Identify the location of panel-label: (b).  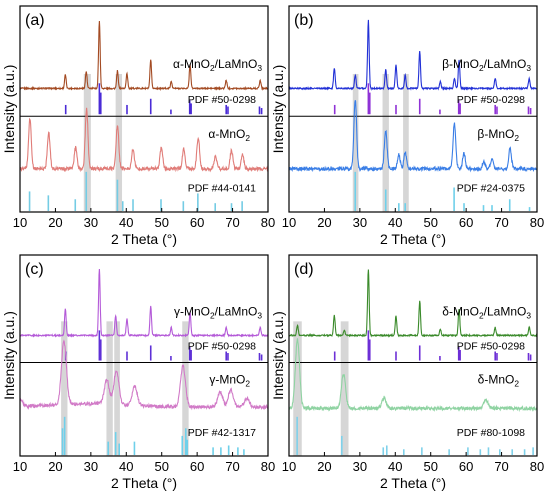
(304, 20).